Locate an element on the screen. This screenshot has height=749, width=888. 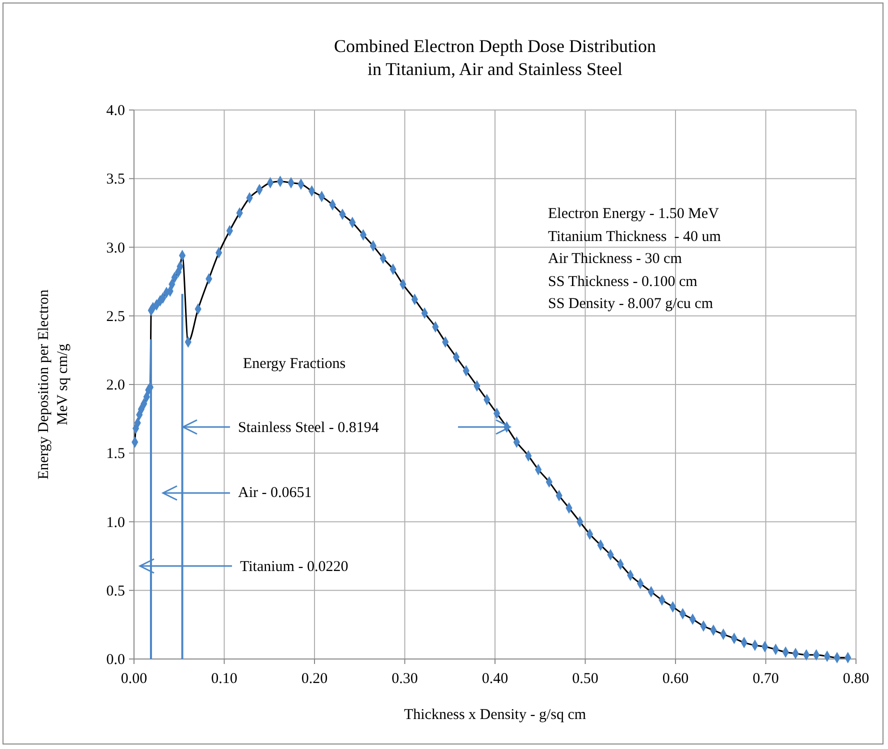
y-tick-label: 2.5 is located at coordinates (115, 316).